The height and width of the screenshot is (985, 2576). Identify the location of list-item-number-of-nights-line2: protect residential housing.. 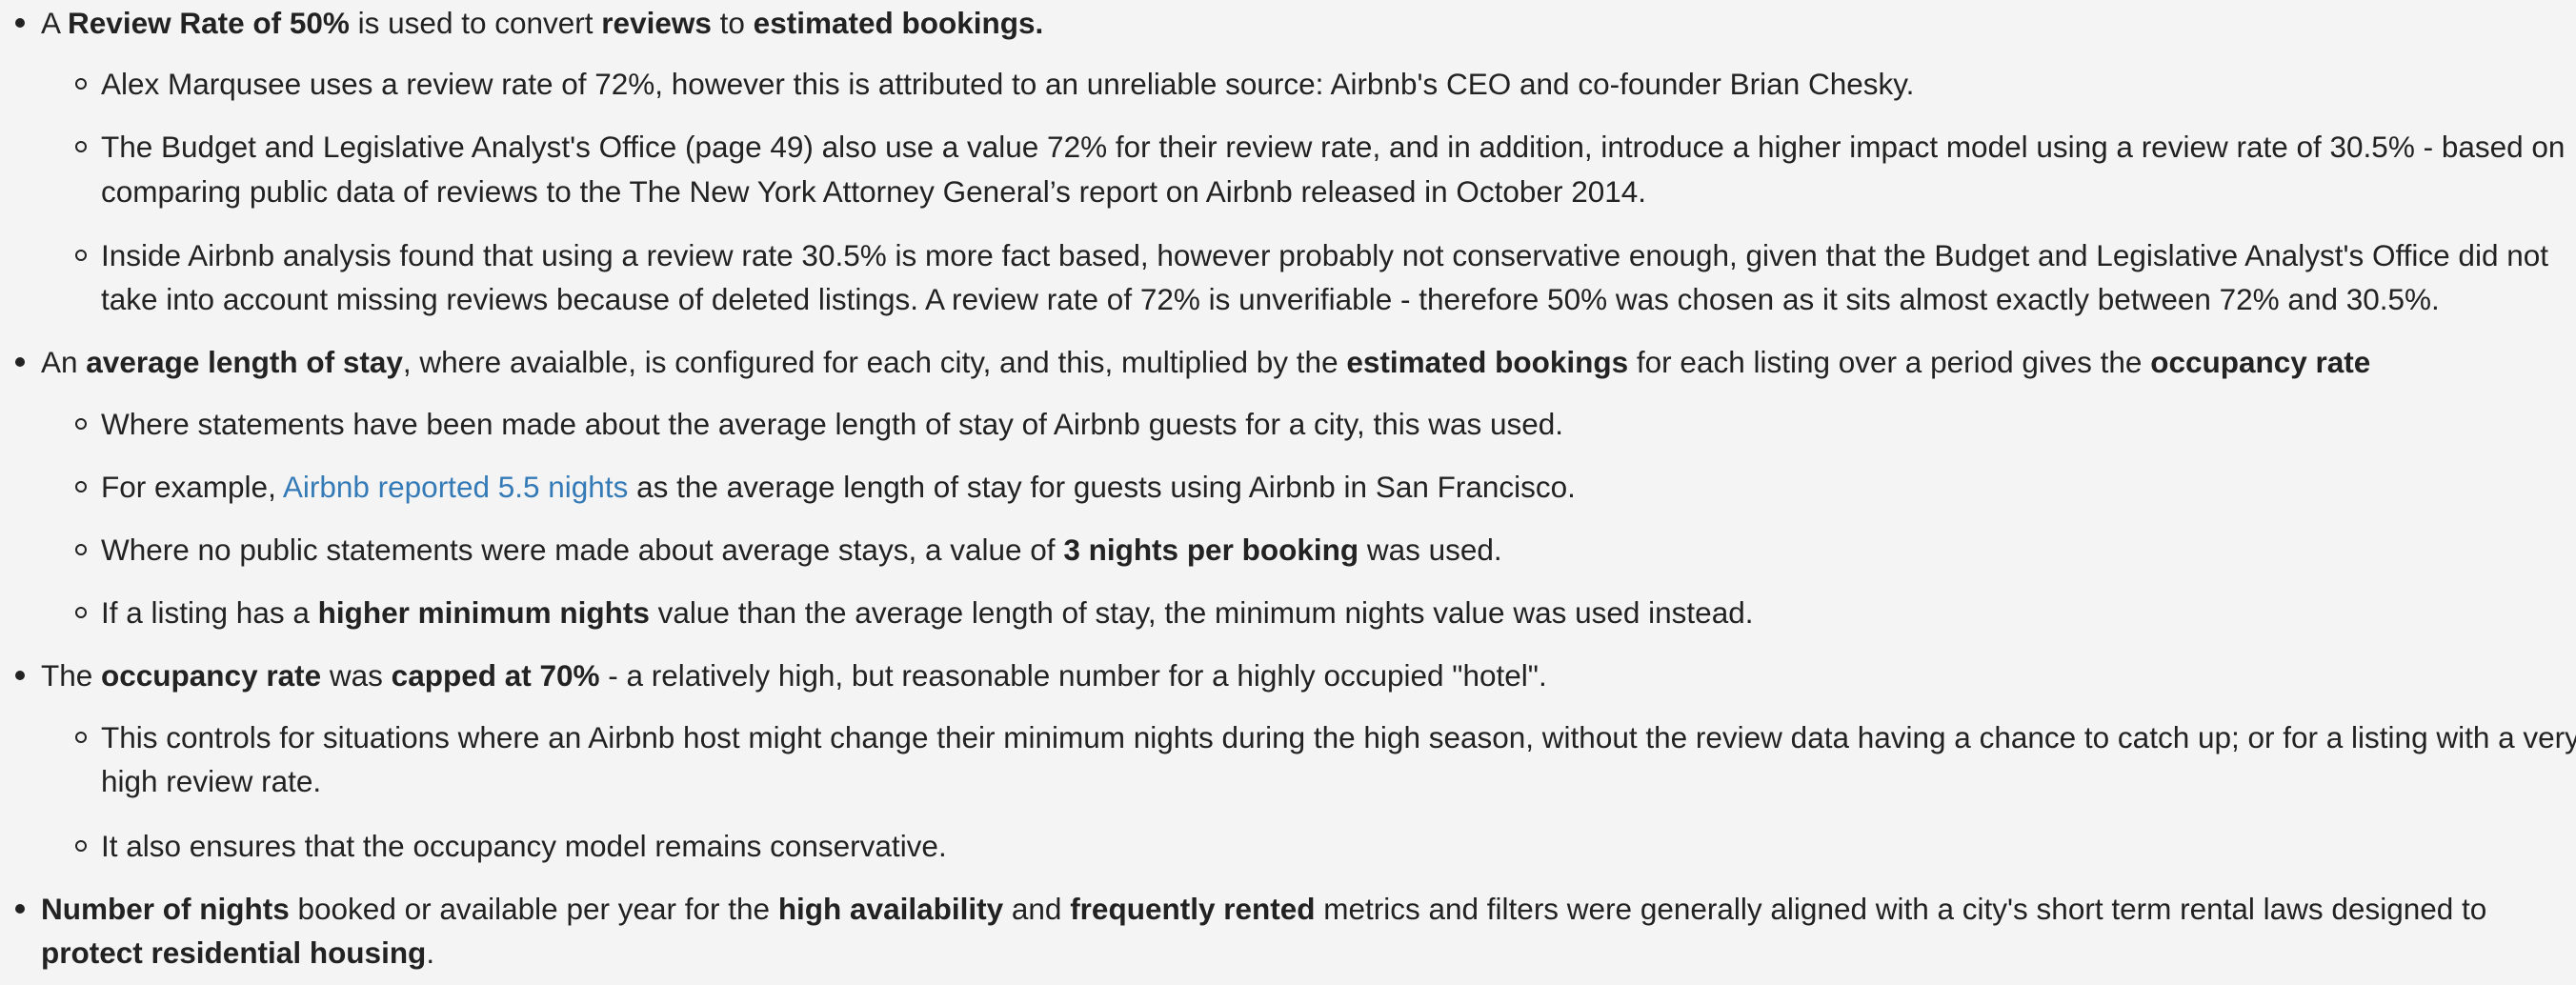
(238, 953).